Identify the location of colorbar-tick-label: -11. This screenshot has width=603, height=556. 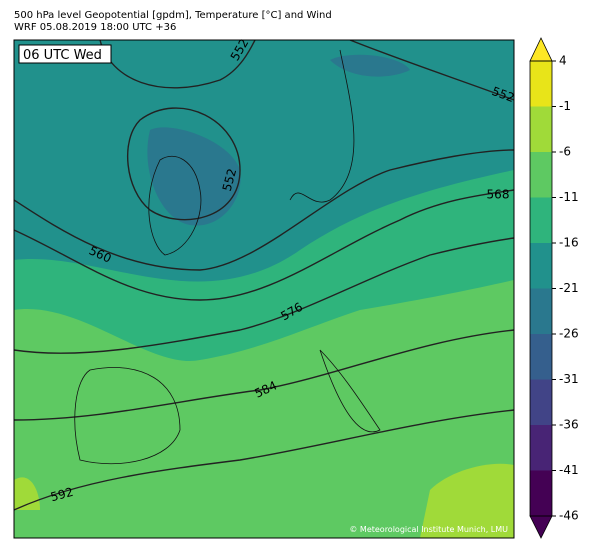
(569, 197).